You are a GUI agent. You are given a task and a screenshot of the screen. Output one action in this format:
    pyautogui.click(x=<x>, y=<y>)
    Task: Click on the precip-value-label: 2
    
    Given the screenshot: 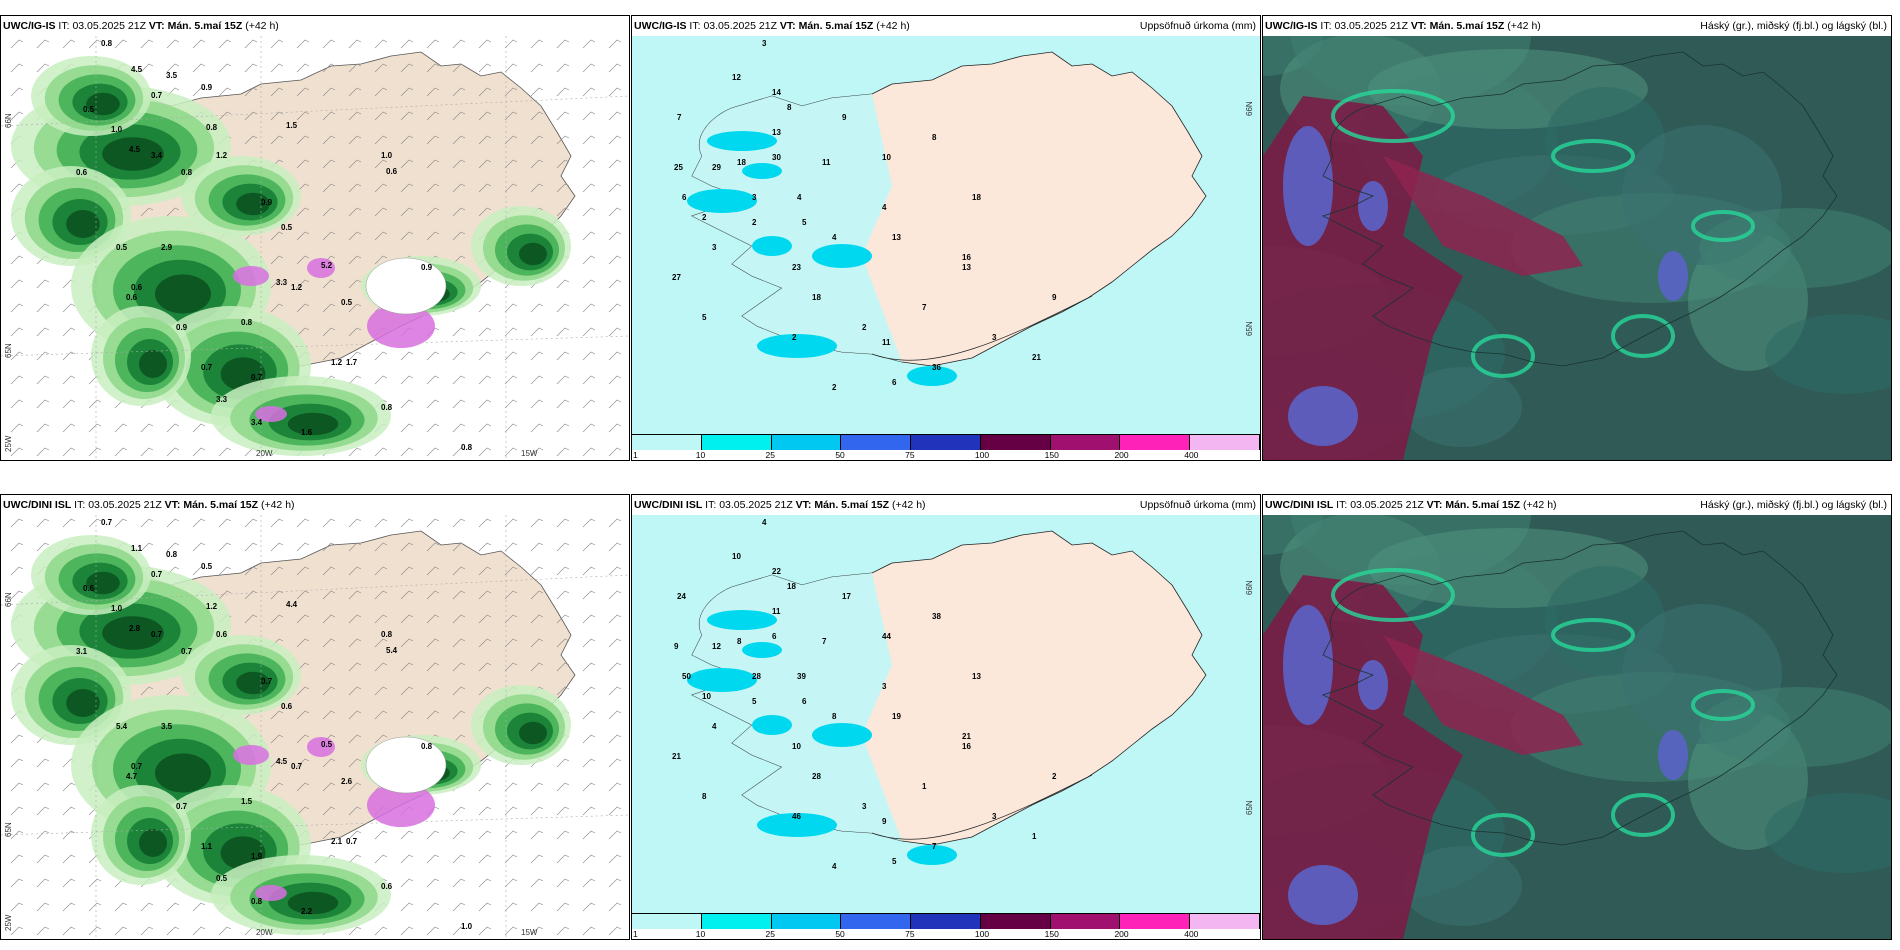 What is the action you would take?
    pyautogui.click(x=864, y=327)
    